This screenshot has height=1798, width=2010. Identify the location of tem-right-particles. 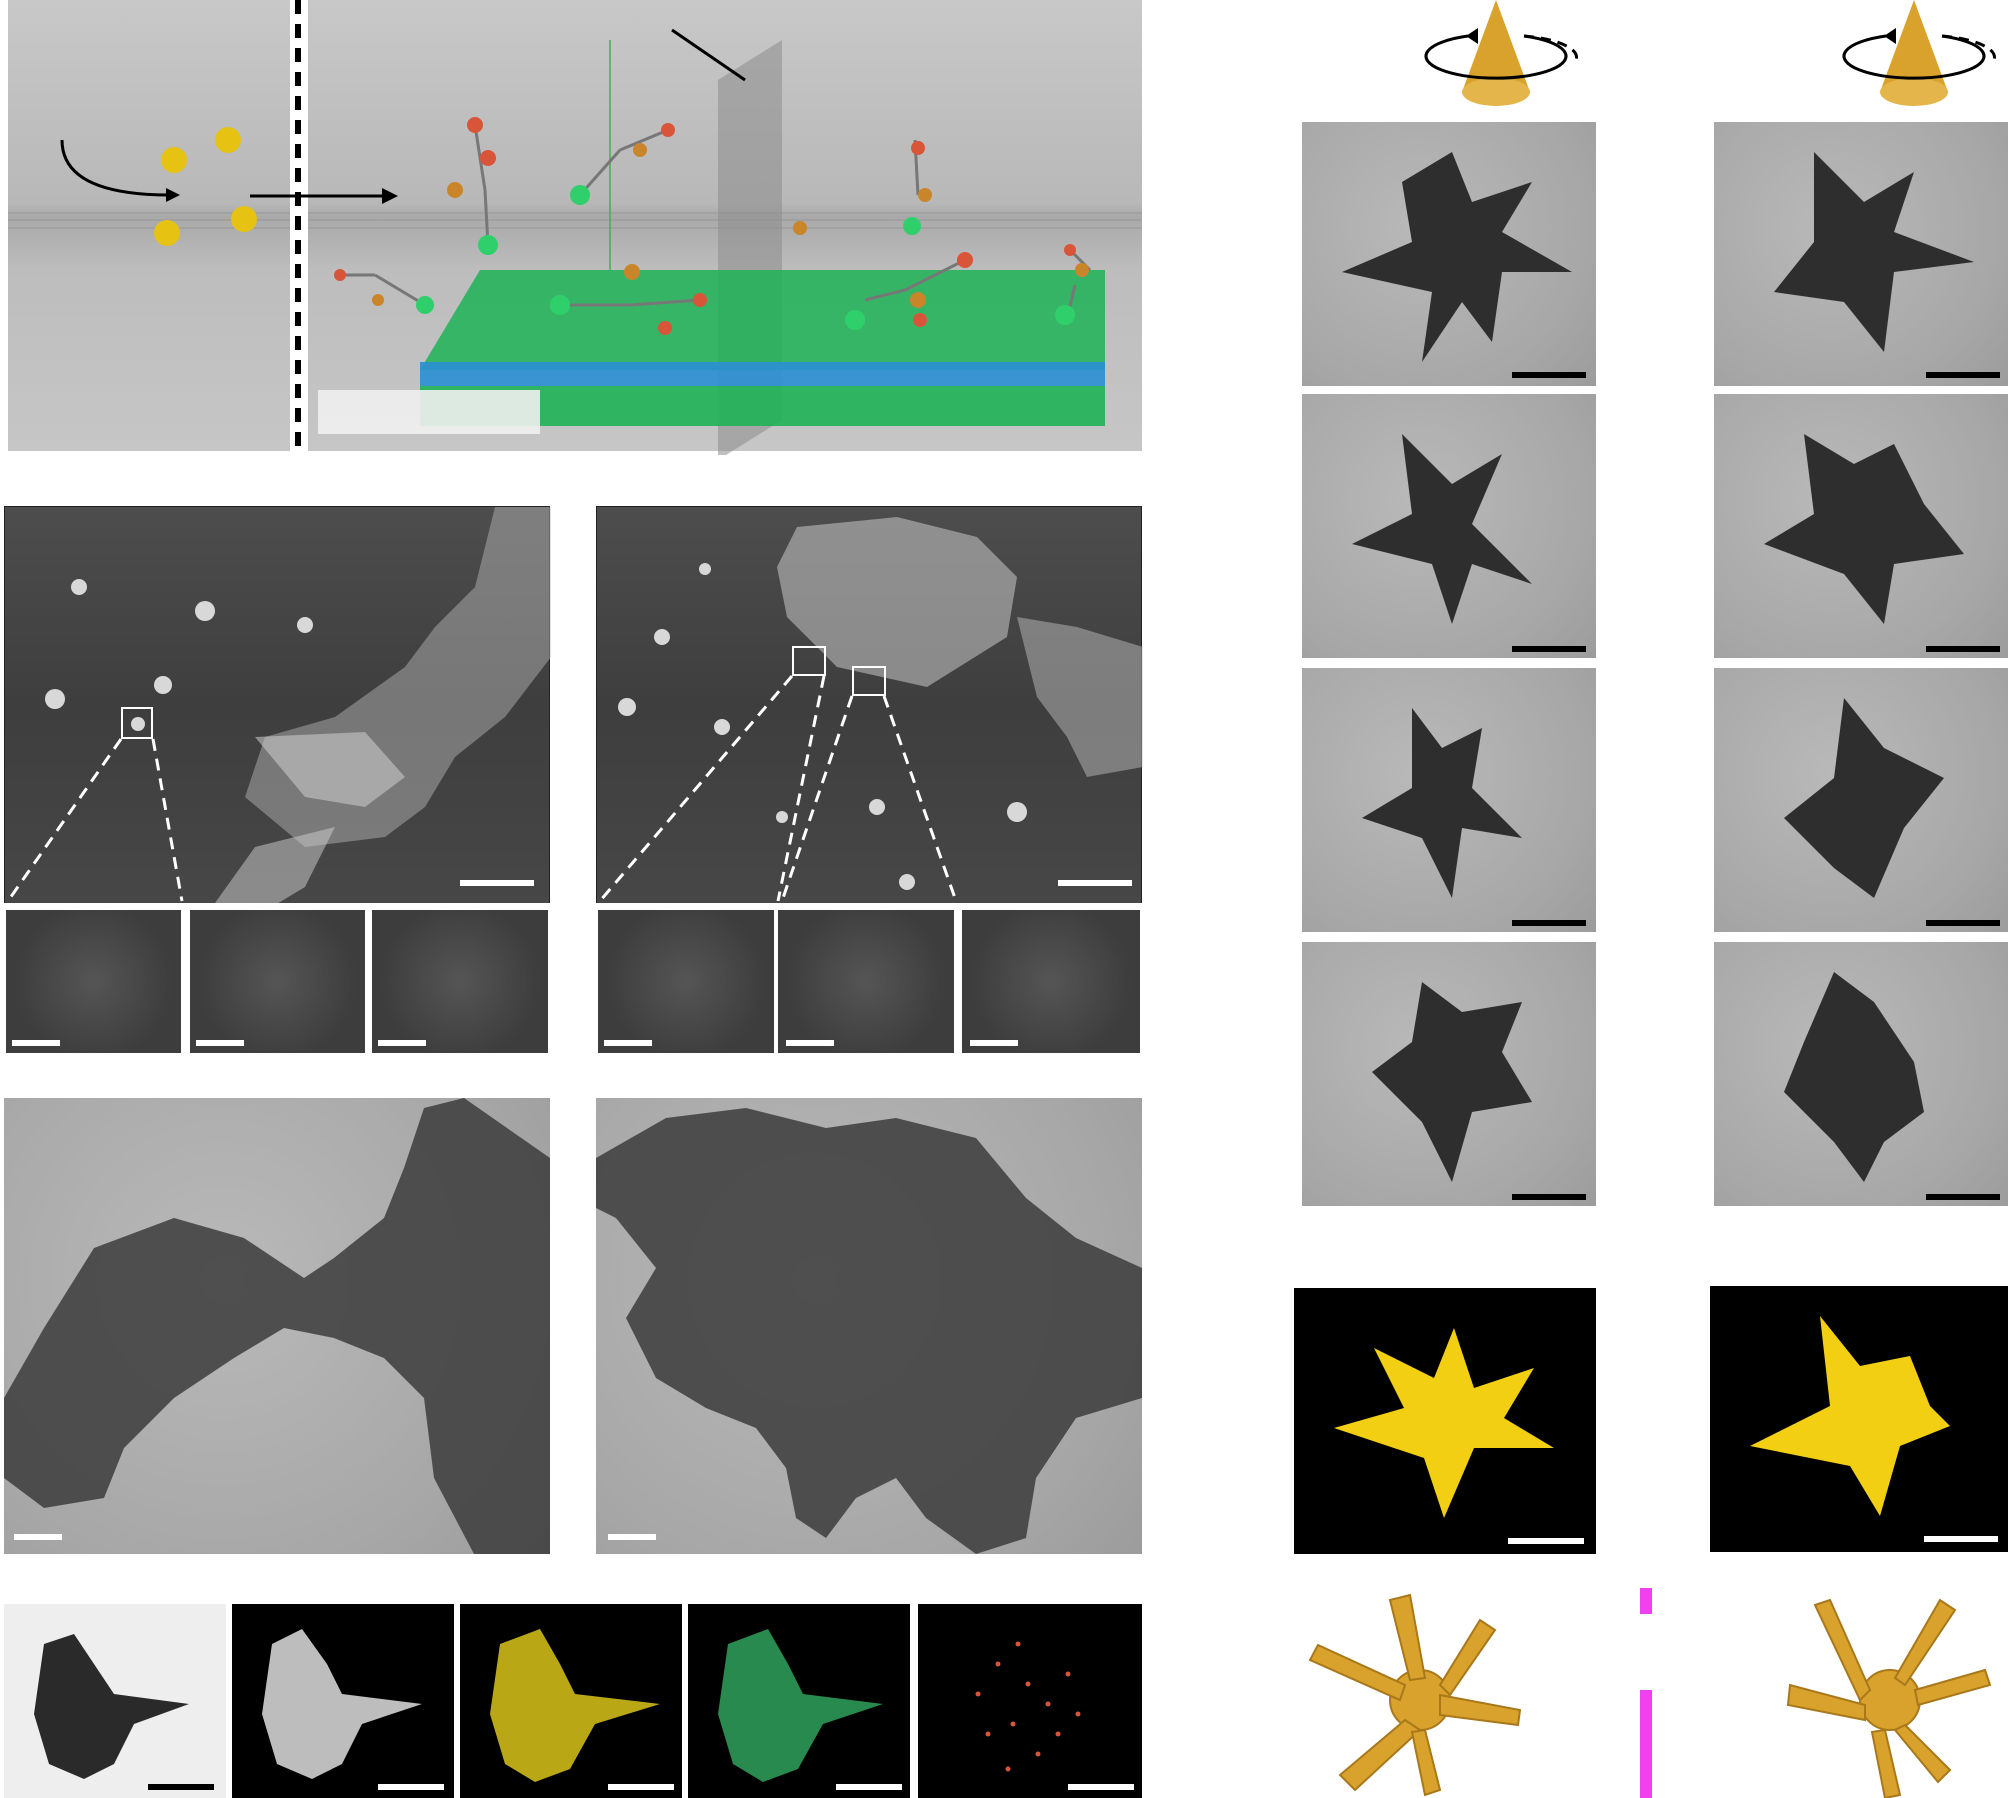
(869, 1331).